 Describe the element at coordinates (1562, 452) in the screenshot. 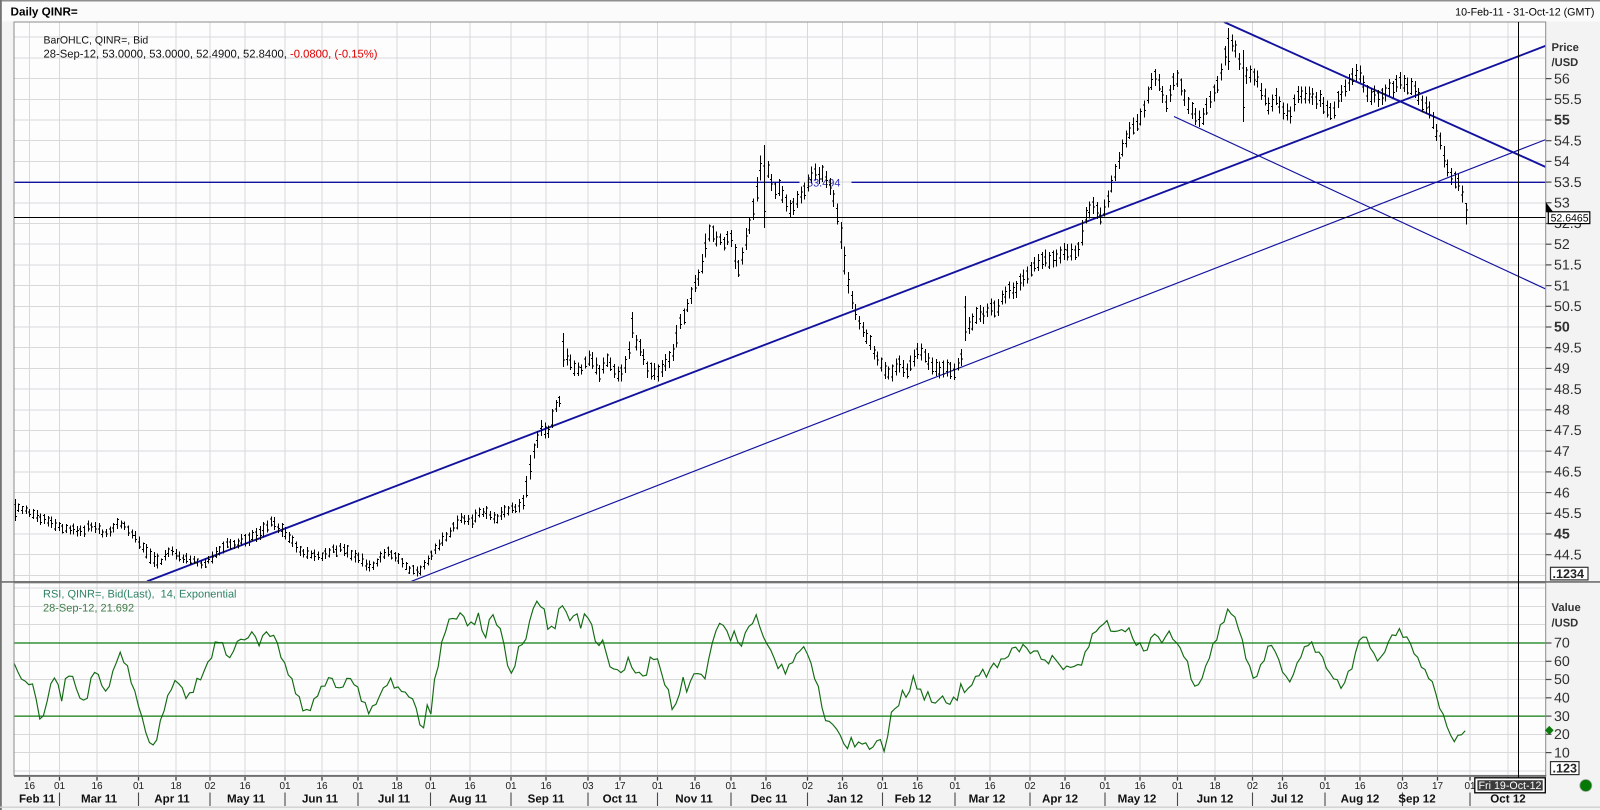

I see `svg-text: 47` at that location.